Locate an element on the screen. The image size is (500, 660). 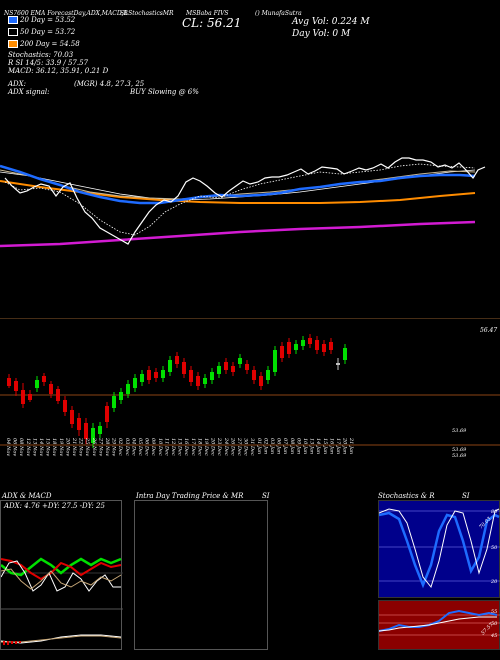
adx-tan-line is located at coordinates (61, 579).